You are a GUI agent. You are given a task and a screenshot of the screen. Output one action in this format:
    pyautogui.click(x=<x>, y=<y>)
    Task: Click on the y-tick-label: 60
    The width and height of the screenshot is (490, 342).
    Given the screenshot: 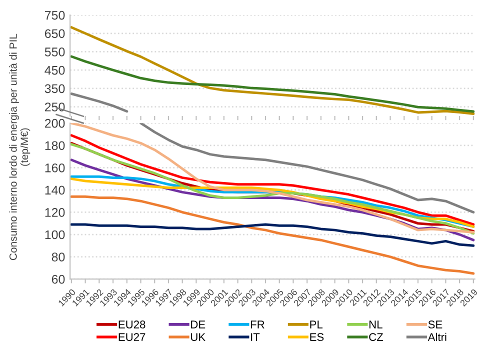 What is the action you would take?
    pyautogui.click(x=58, y=279)
    